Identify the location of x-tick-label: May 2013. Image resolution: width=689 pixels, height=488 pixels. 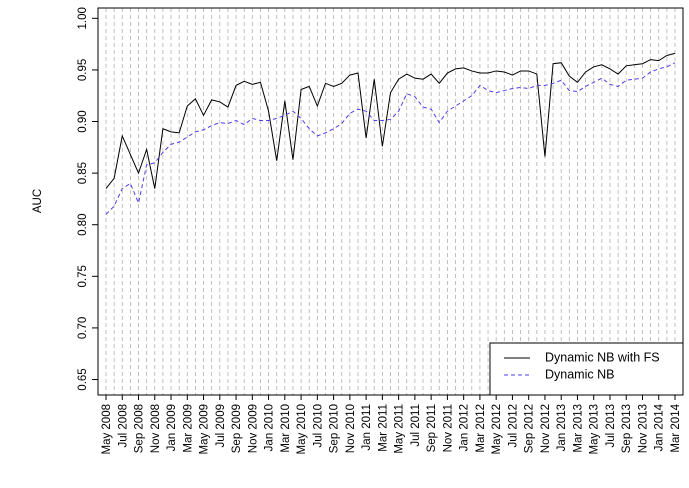
(595, 429).